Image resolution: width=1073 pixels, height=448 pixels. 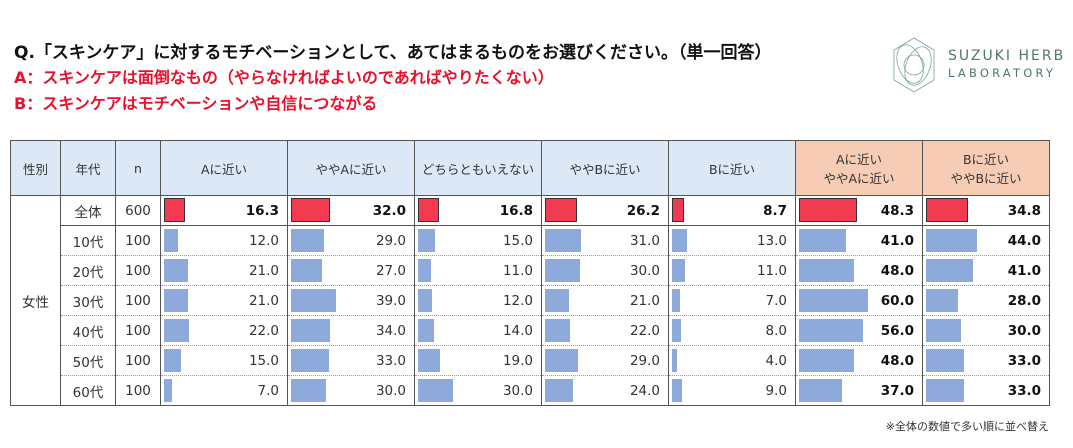 What do you see at coordinates (478, 330) in the screenshot?
I see `value-cell: 14.0` at bounding box center [478, 330].